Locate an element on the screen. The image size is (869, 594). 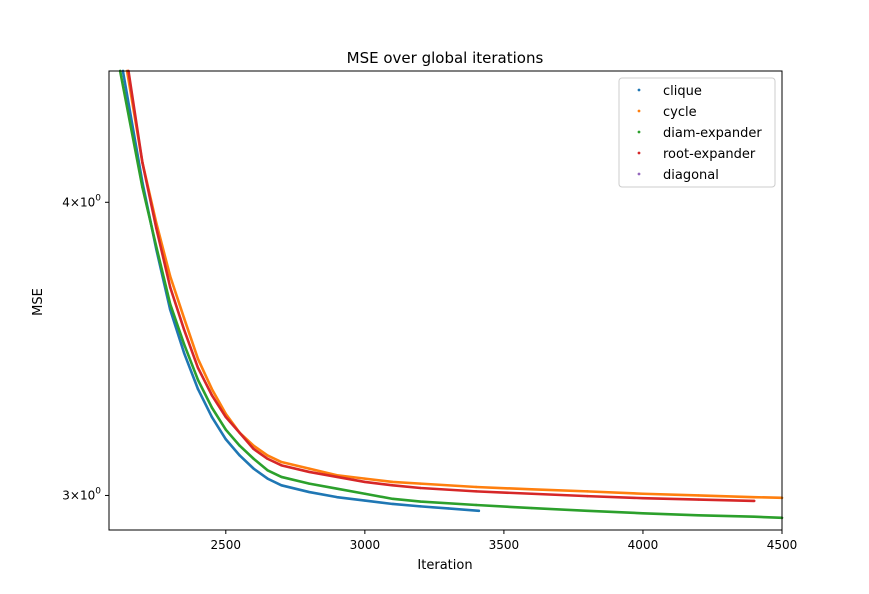
legend-label-root-expander: root-expander is located at coordinates (709, 154).